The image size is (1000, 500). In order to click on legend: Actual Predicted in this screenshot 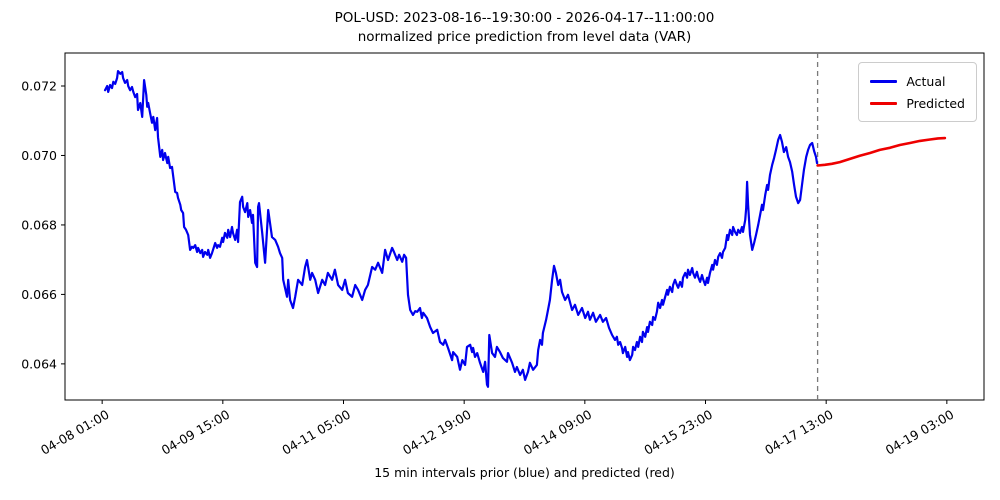, I will do `click(917, 92)`.